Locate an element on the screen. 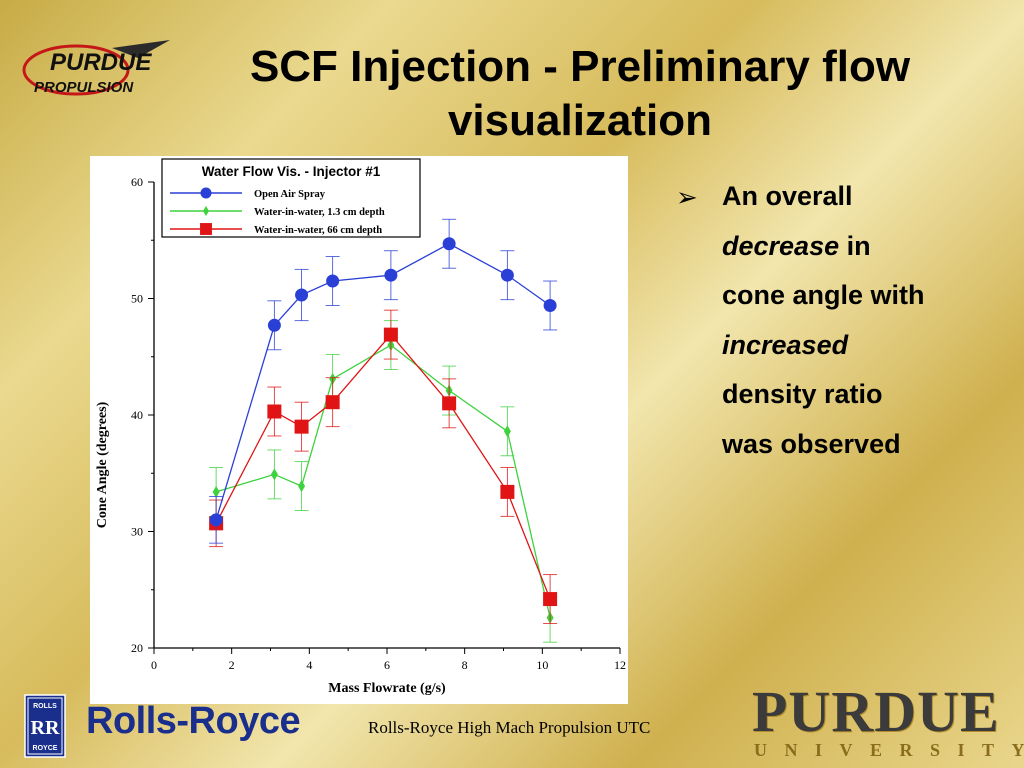  x-tick-label: 6 is located at coordinates (387, 665).